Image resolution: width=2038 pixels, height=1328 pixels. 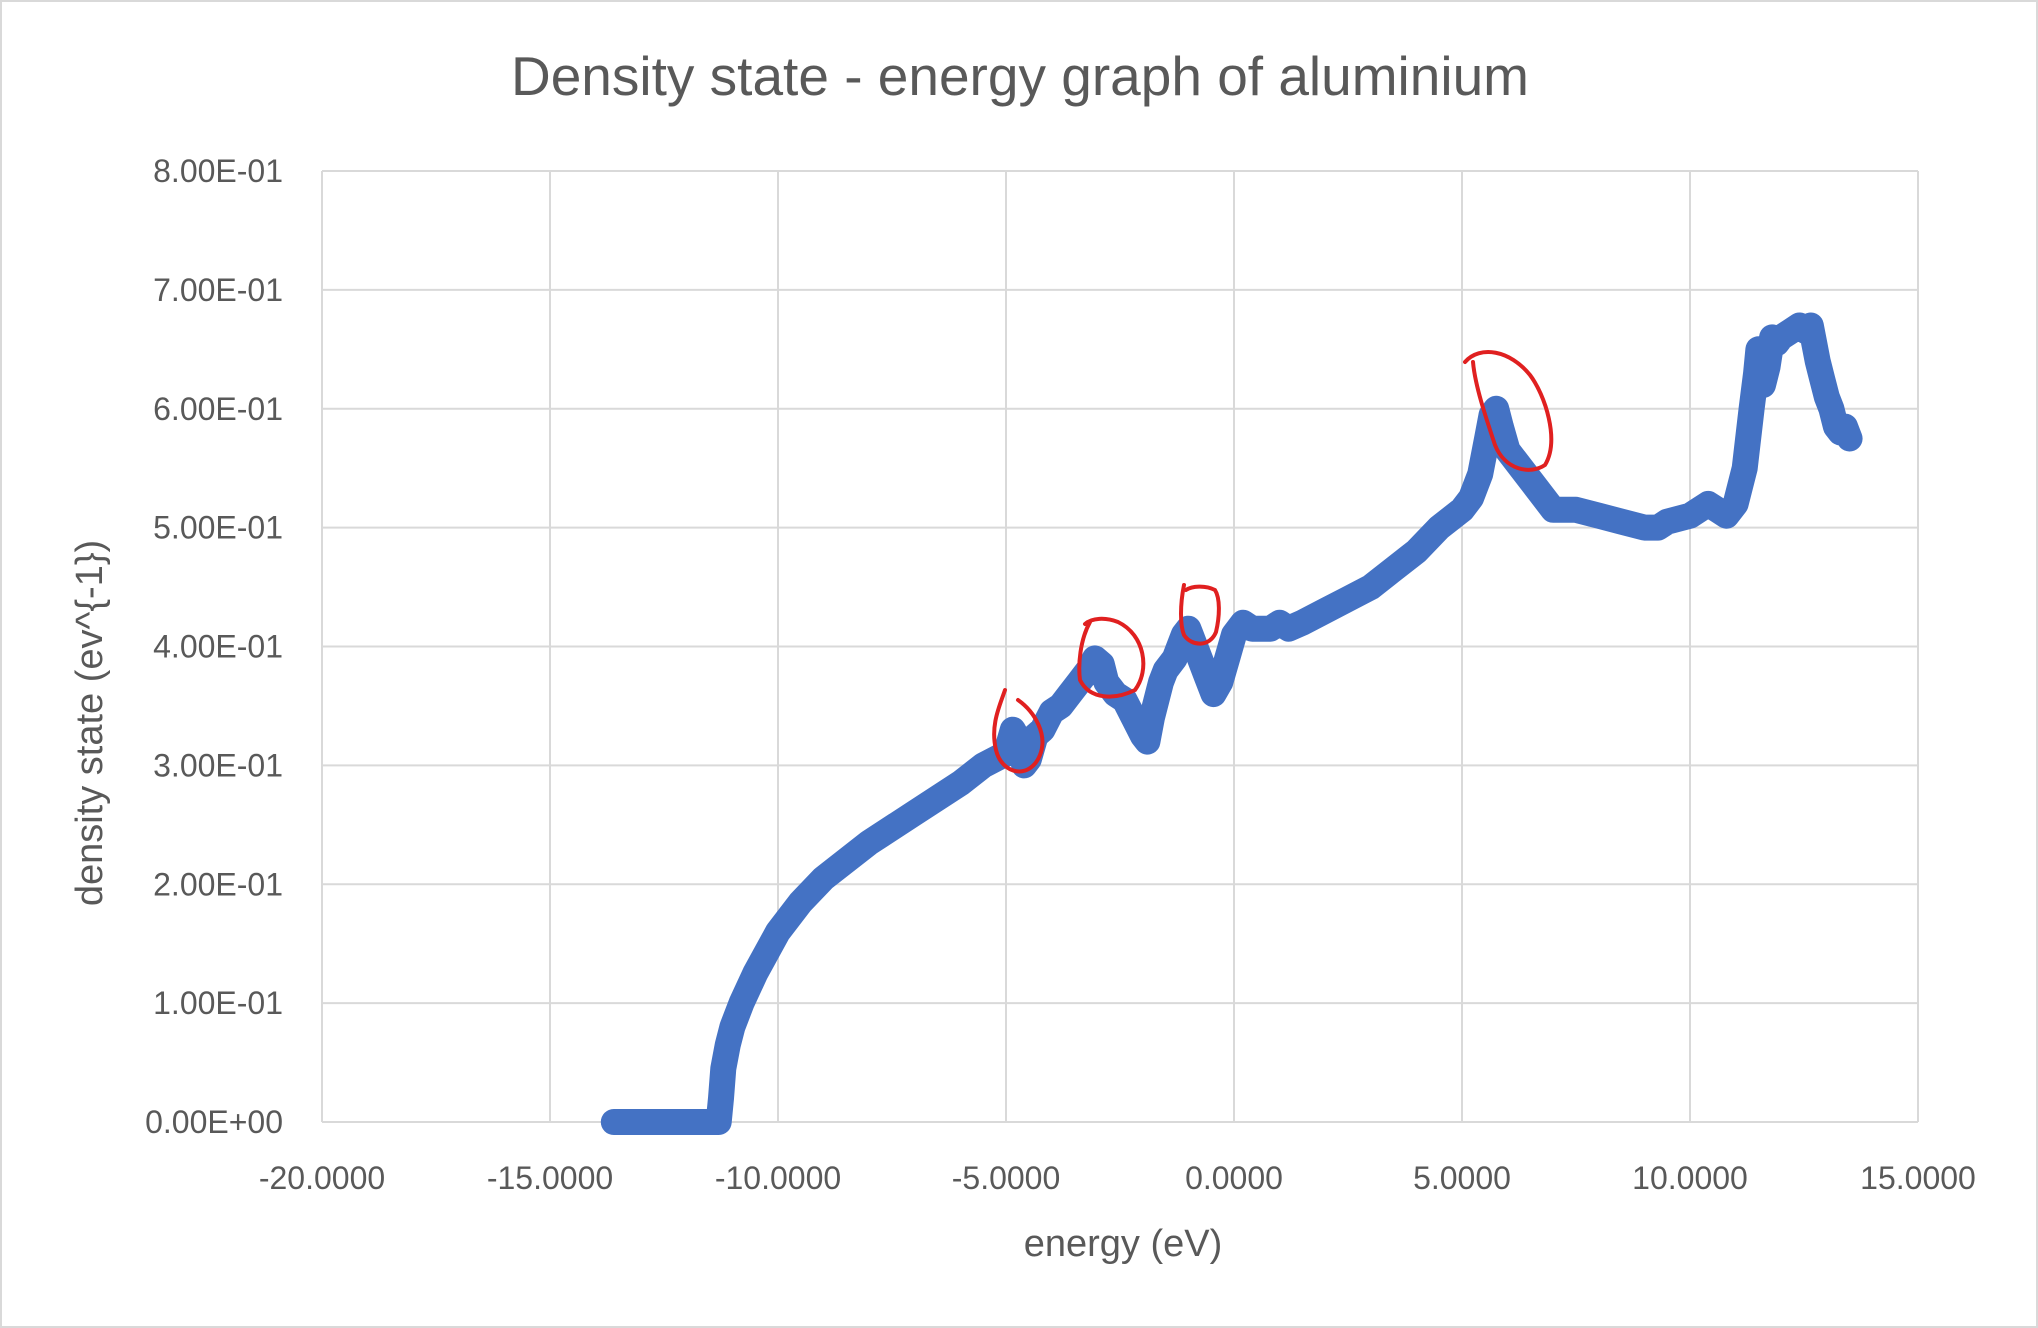 I want to click on y-tick-label: 4.00E-01, so click(x=218, y=647).